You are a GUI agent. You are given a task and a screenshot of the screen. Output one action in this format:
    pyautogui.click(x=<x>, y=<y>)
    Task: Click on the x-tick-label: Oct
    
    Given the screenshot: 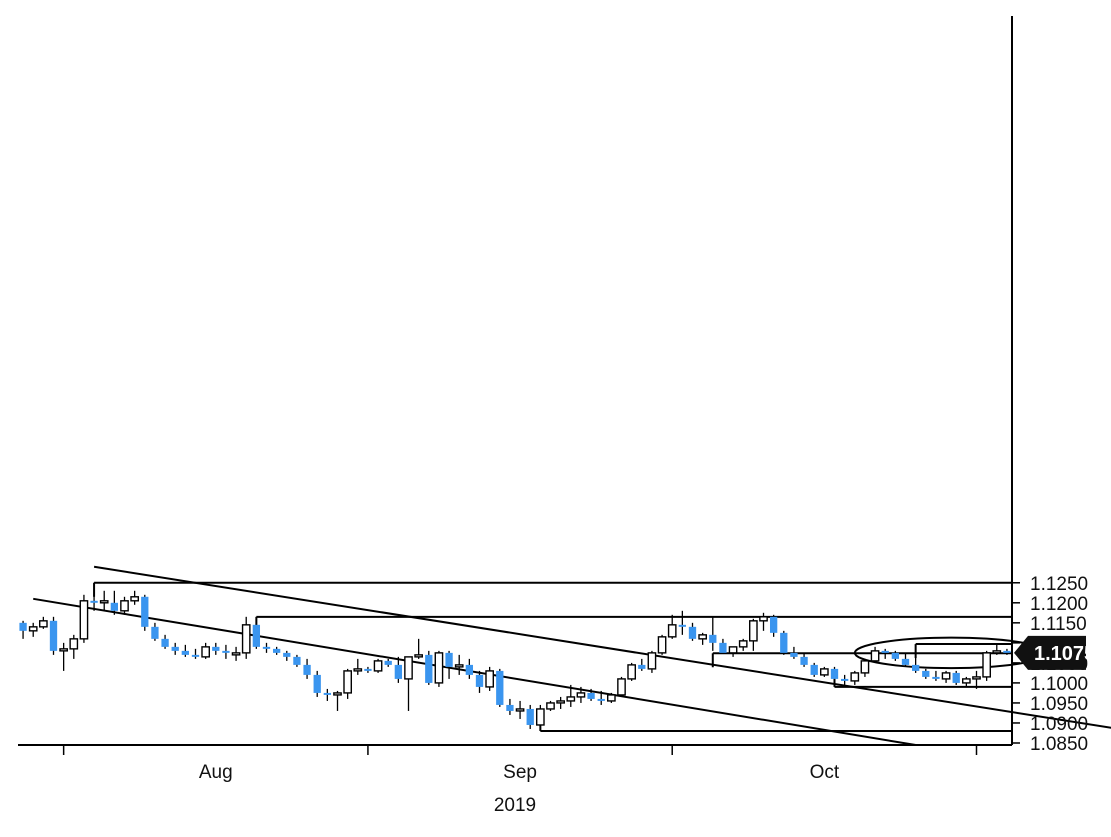 What is the action you would take?
    pyautogui.click(x=825, y=772)
    